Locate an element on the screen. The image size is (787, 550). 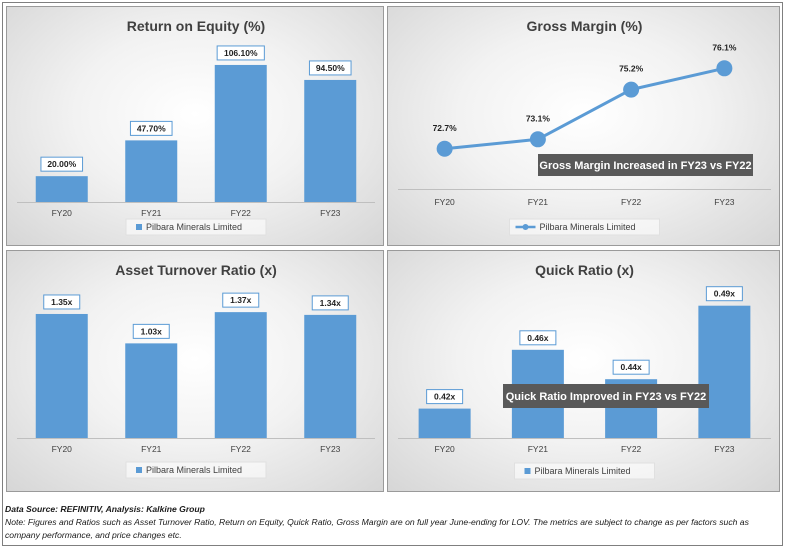
data-label: 0.44x is located at coordinates (631, 367).